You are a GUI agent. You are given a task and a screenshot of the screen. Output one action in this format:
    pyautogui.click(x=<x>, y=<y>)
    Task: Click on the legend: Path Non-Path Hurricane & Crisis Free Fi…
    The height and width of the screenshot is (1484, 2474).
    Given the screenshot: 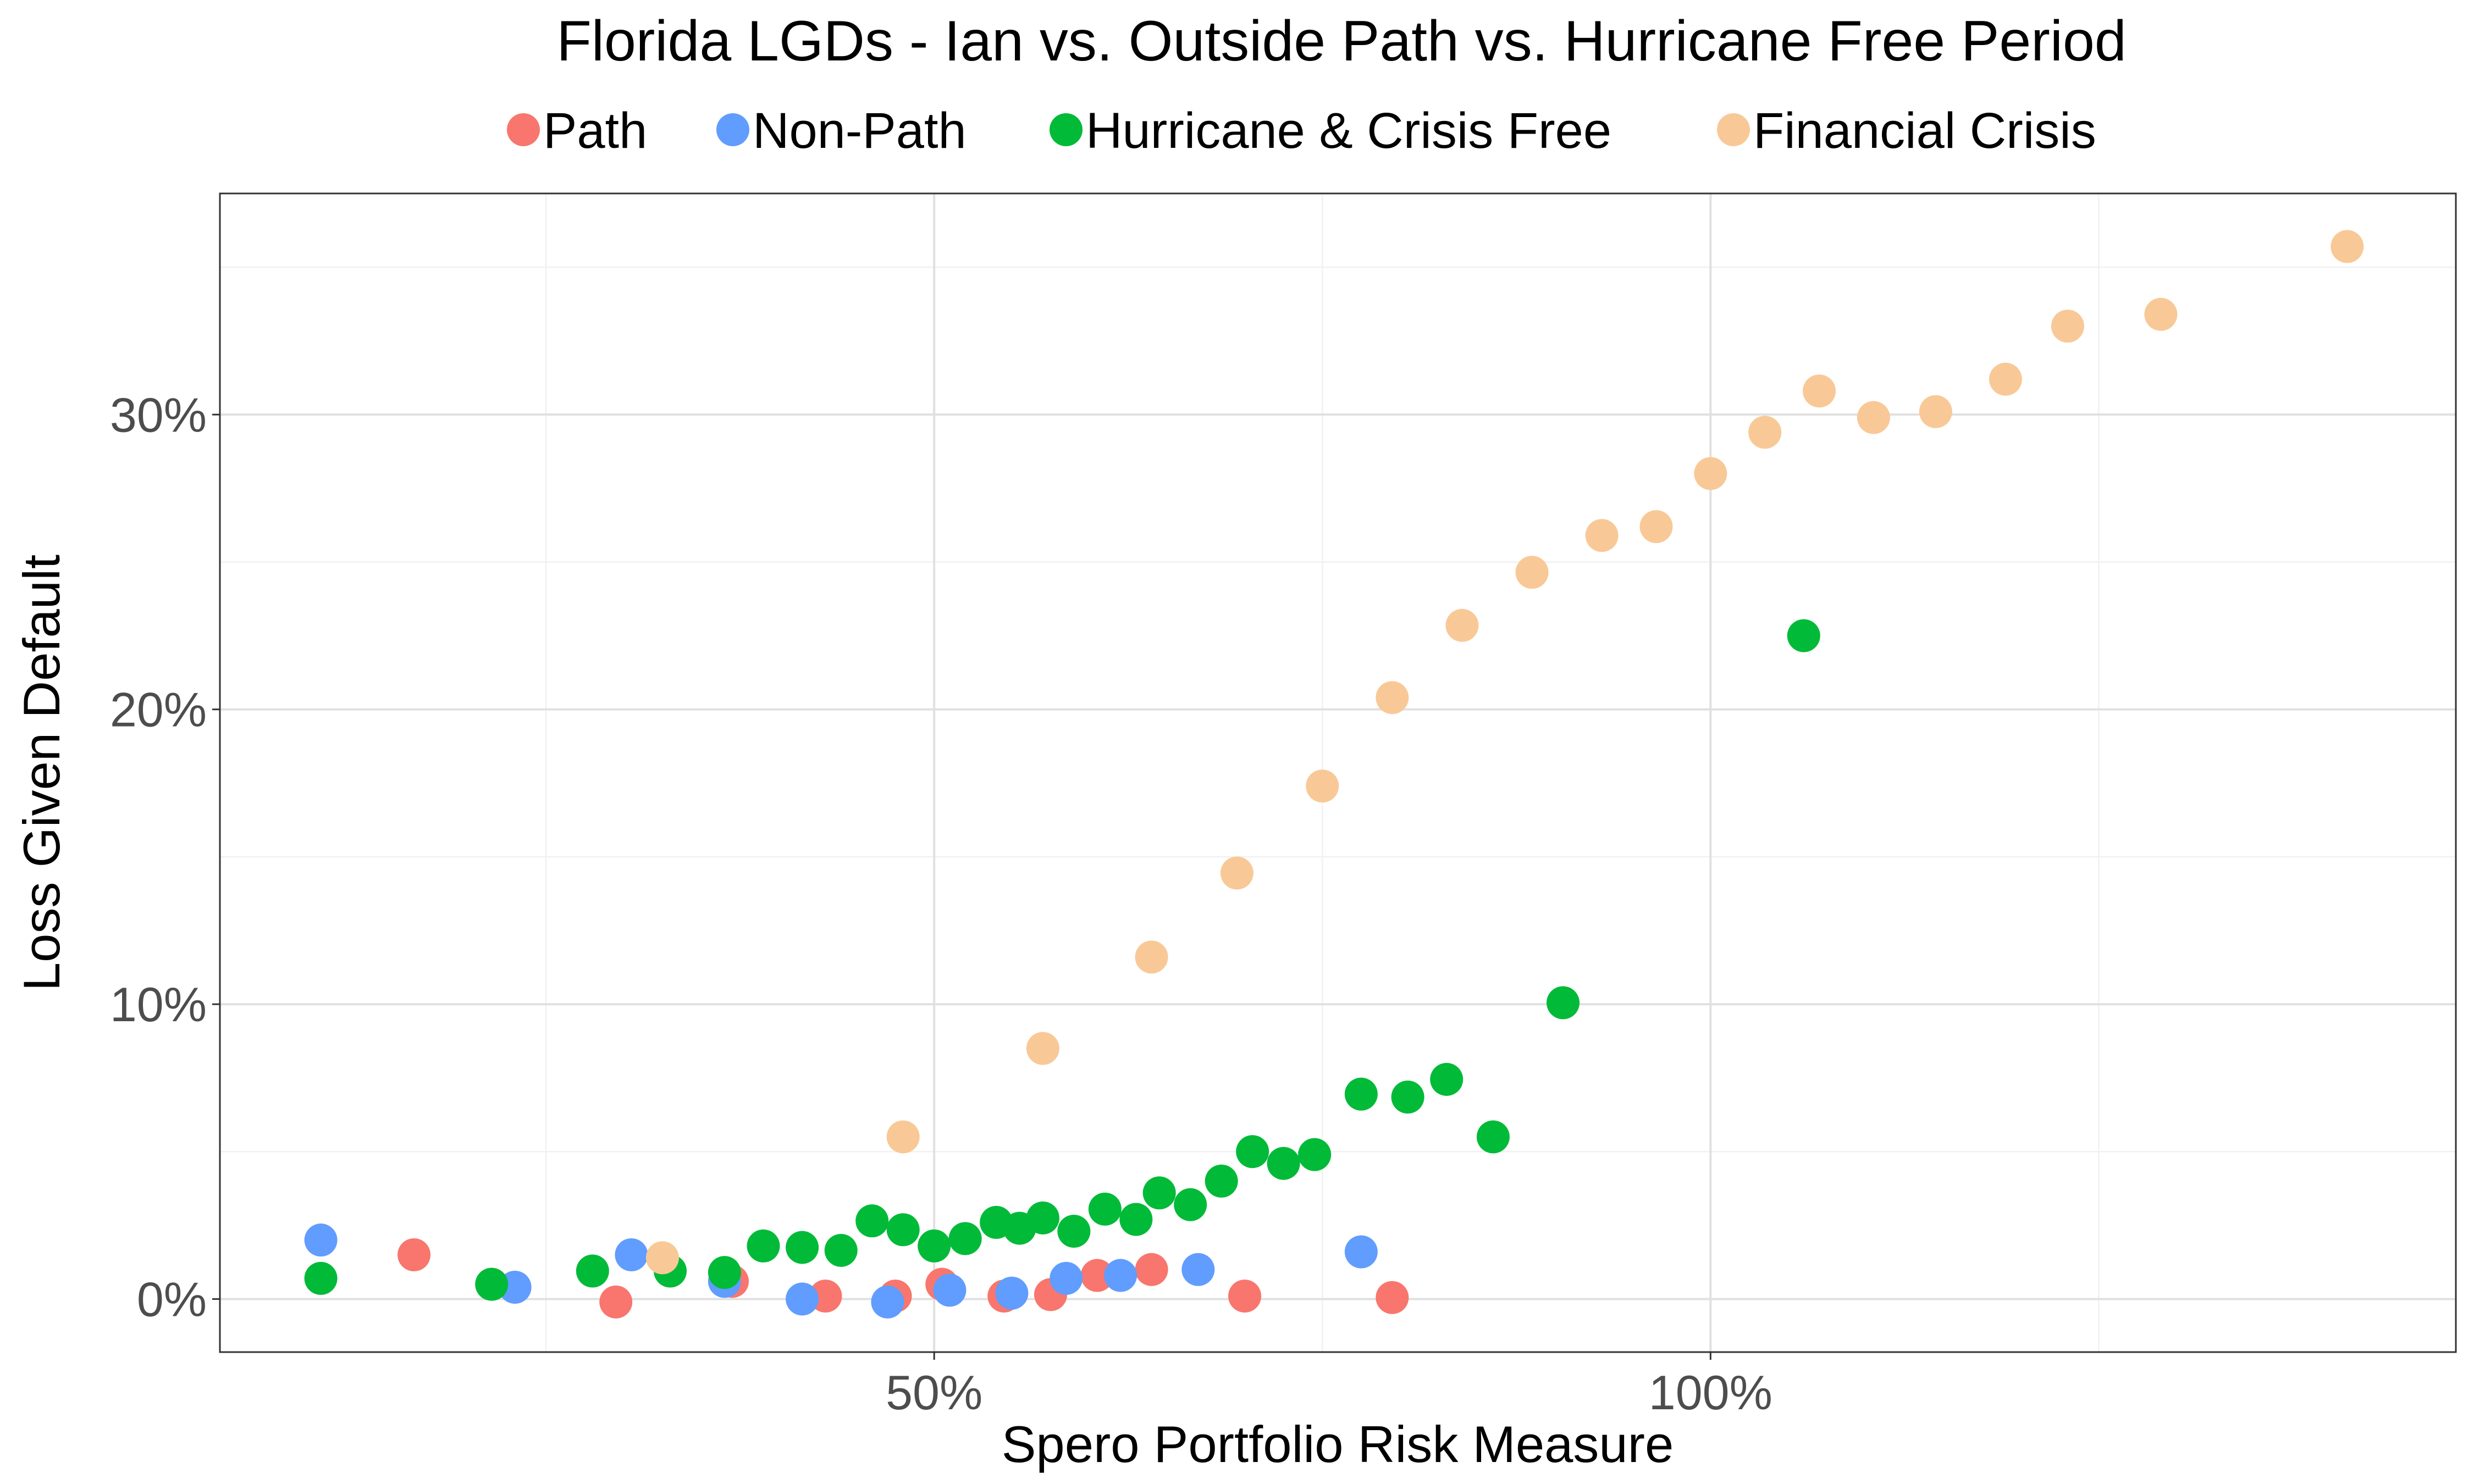 What is the action you would take?
    pyautogui.click(x=1302, y=131)
    